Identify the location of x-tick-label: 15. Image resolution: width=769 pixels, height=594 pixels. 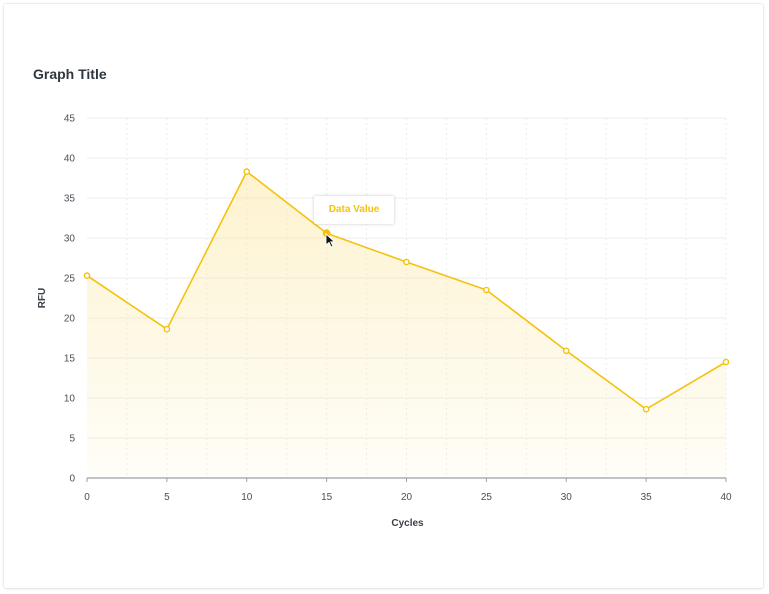
(327, 497).